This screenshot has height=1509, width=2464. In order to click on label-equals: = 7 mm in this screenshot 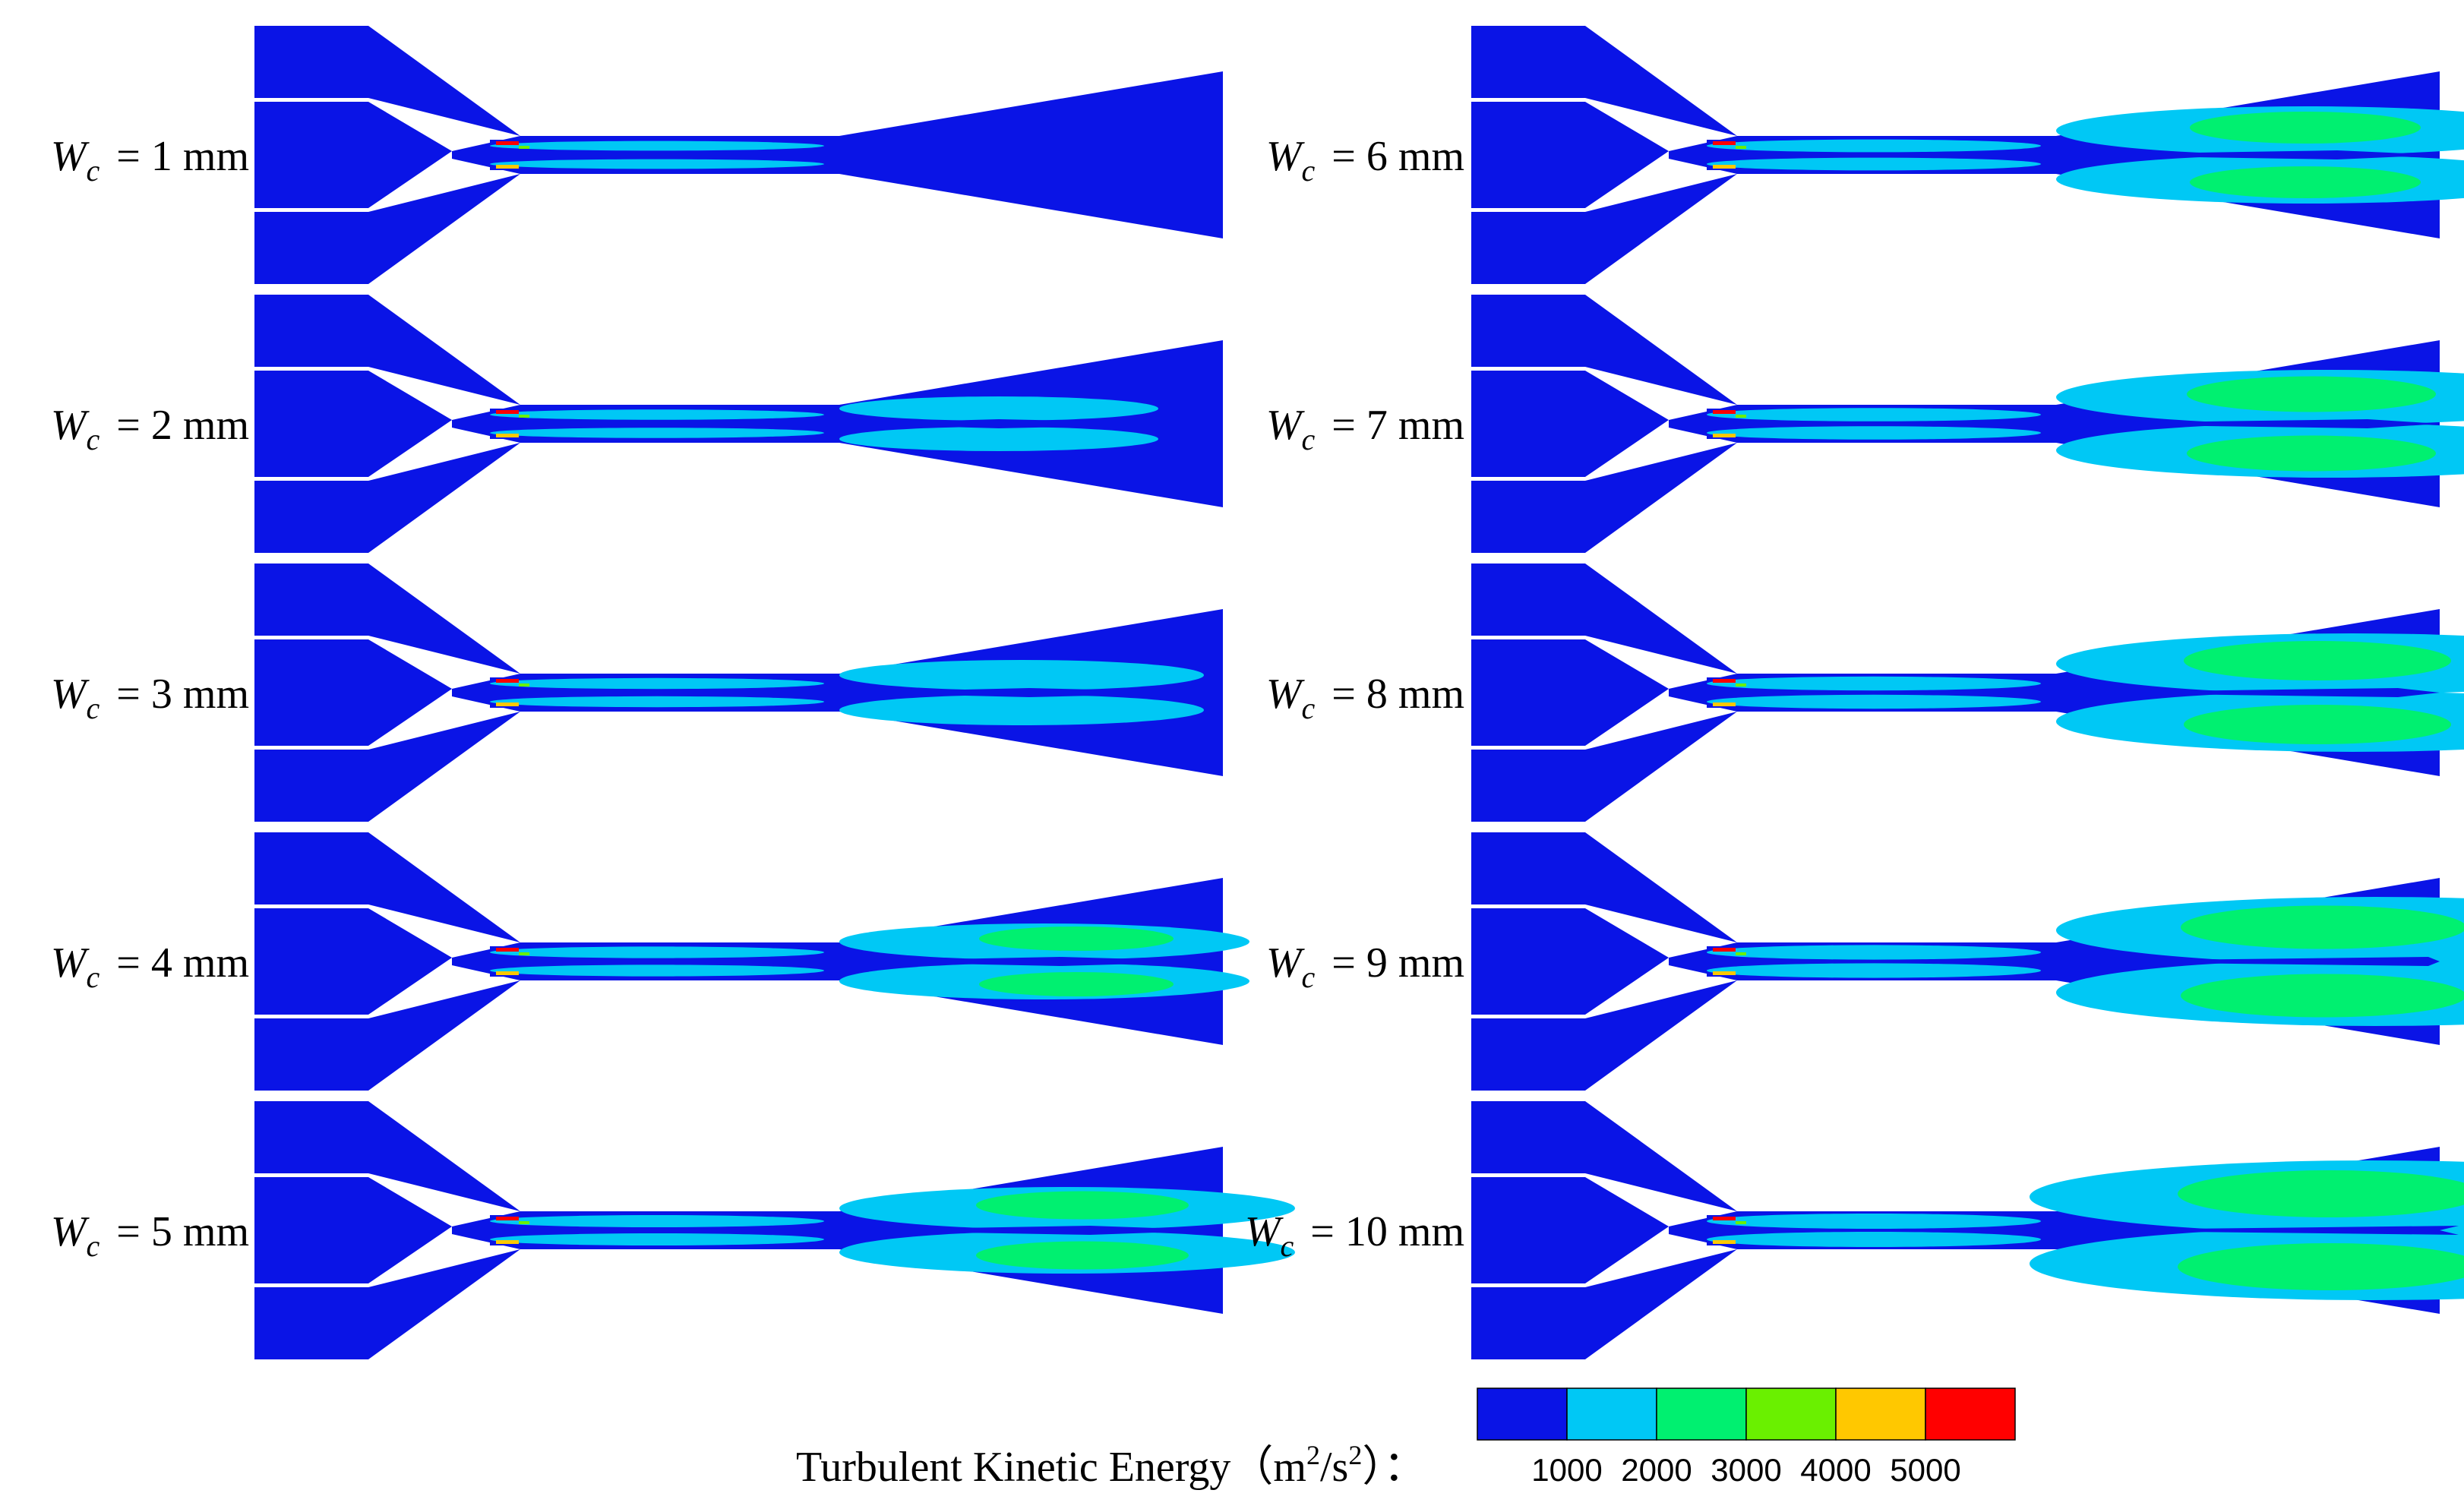, I will do `click(1392, 425)`.